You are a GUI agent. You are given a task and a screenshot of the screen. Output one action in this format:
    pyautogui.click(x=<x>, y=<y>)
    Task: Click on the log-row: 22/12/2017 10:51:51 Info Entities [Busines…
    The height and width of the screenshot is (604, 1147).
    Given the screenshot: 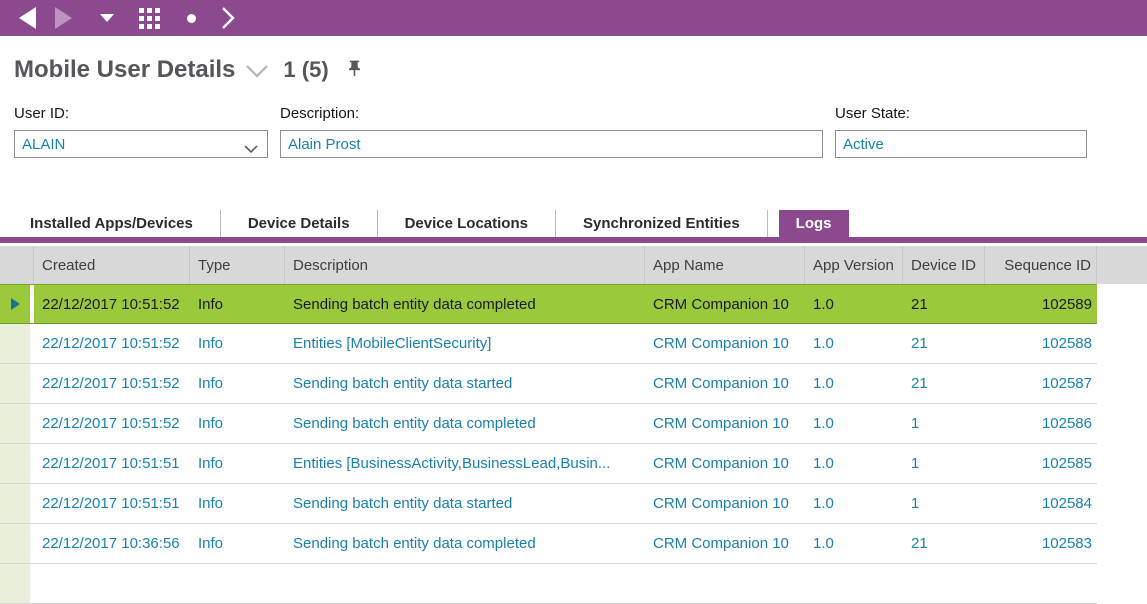 What is the action you would take?
    pyautogui.click(x=573, y=464)
    